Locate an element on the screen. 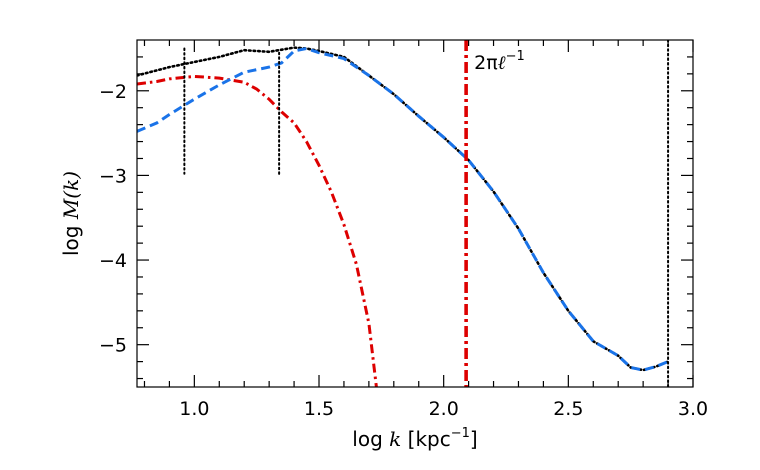 The image size is (760, 470). x-tick-label: 1.0 is located at coordinates (194, 409).